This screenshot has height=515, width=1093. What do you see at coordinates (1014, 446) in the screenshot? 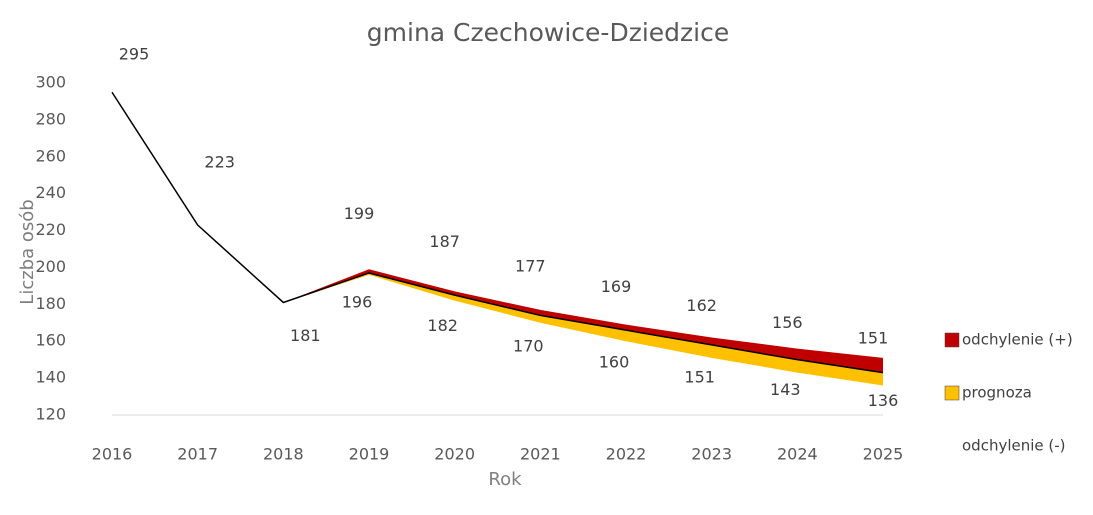
I see `legend-label: odchylenie (-)` at bounding box center [1014, 446].